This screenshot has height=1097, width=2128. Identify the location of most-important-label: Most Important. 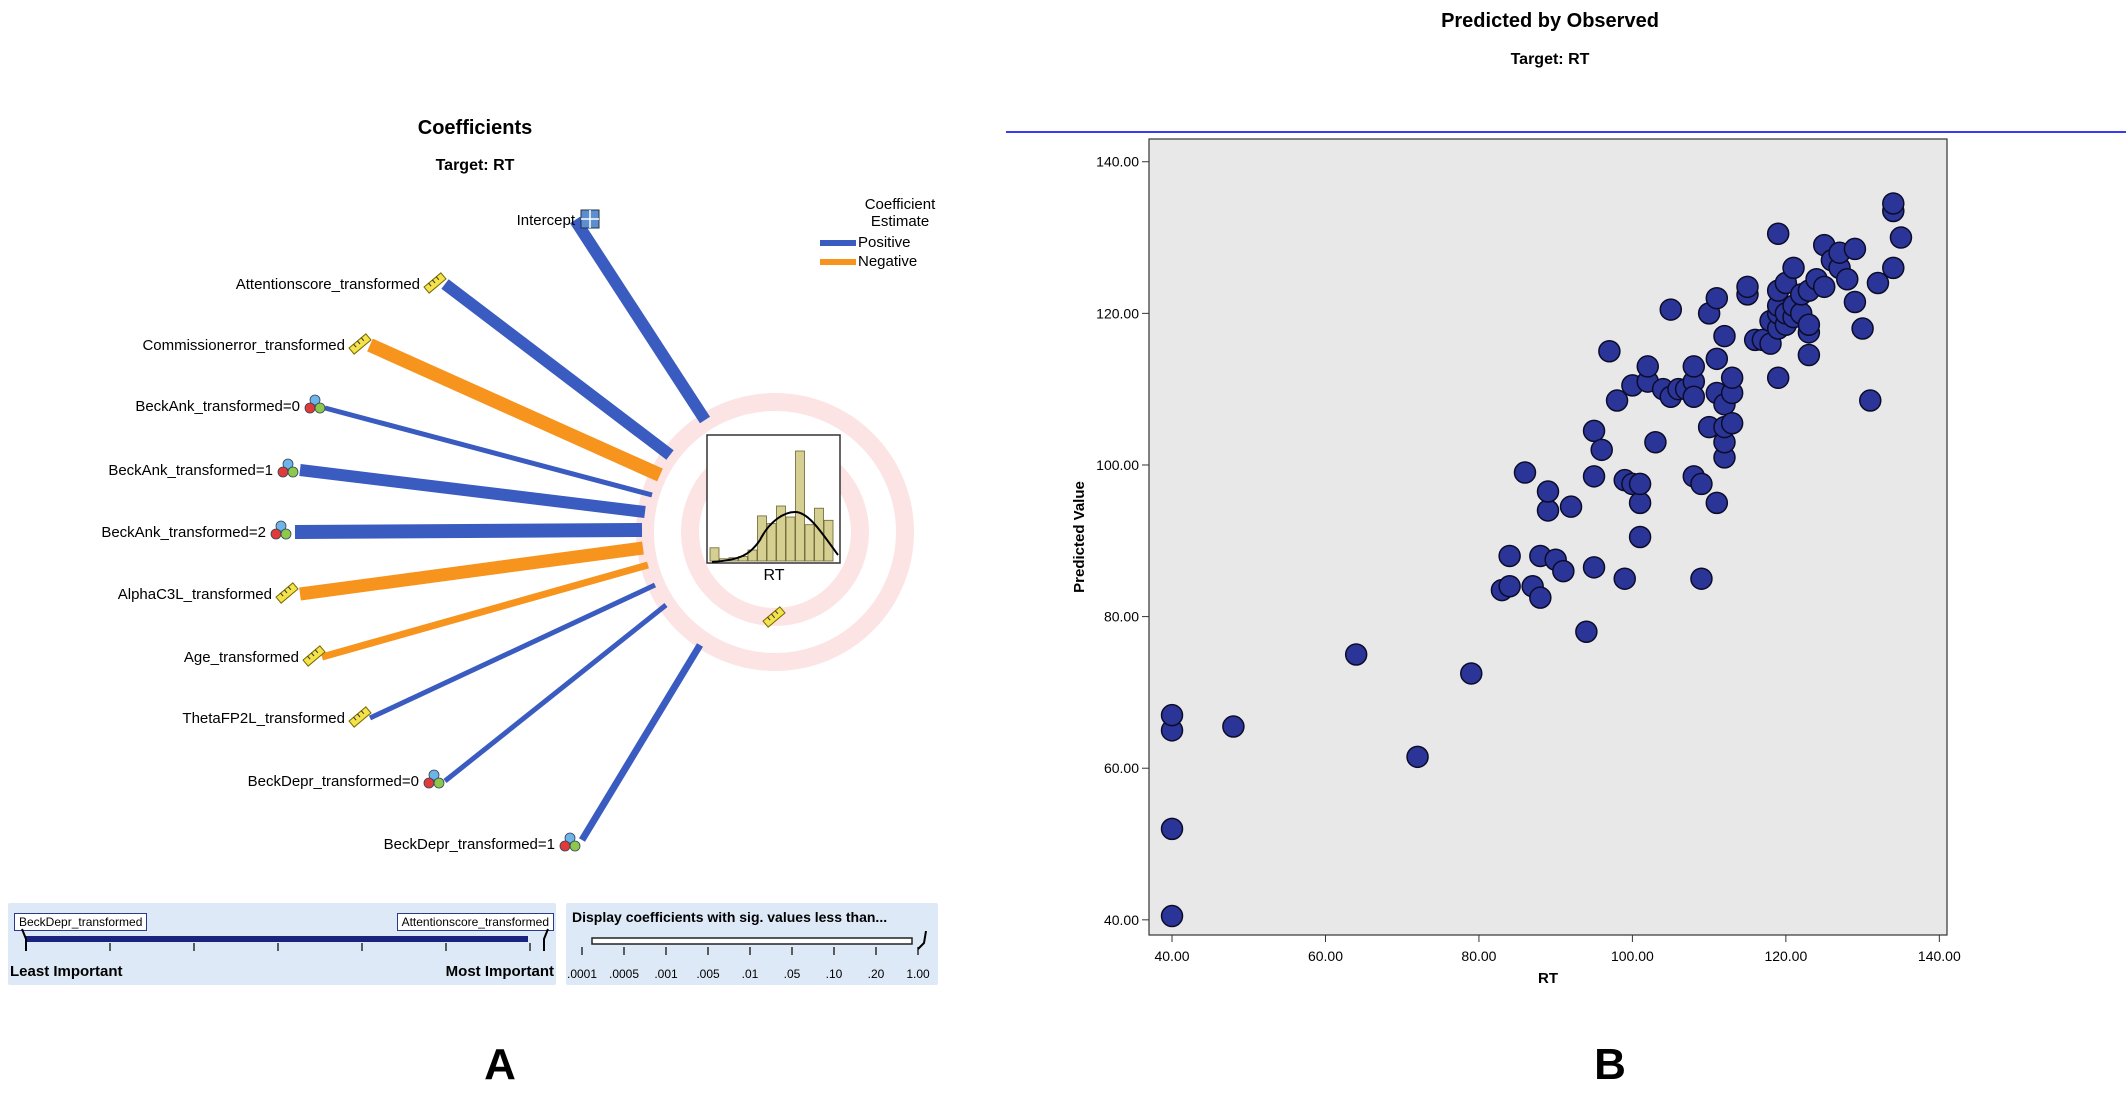
(499, 971).